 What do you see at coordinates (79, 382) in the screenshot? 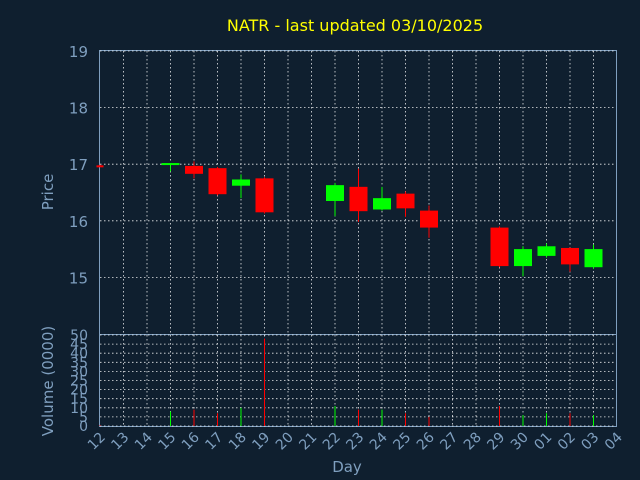
I see `volume-y-tick-label: 25` at bounding box center [79, 382].